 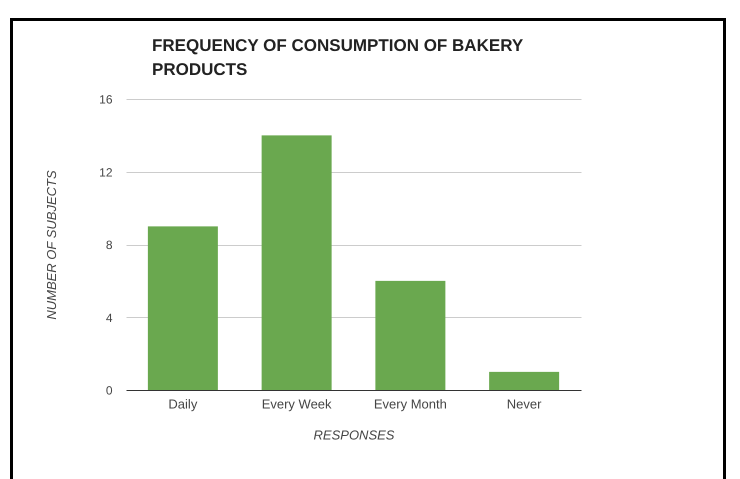 I want to click on y-axis-title: NUMBER OF SUBJECTS, so click(x=52, y=245).